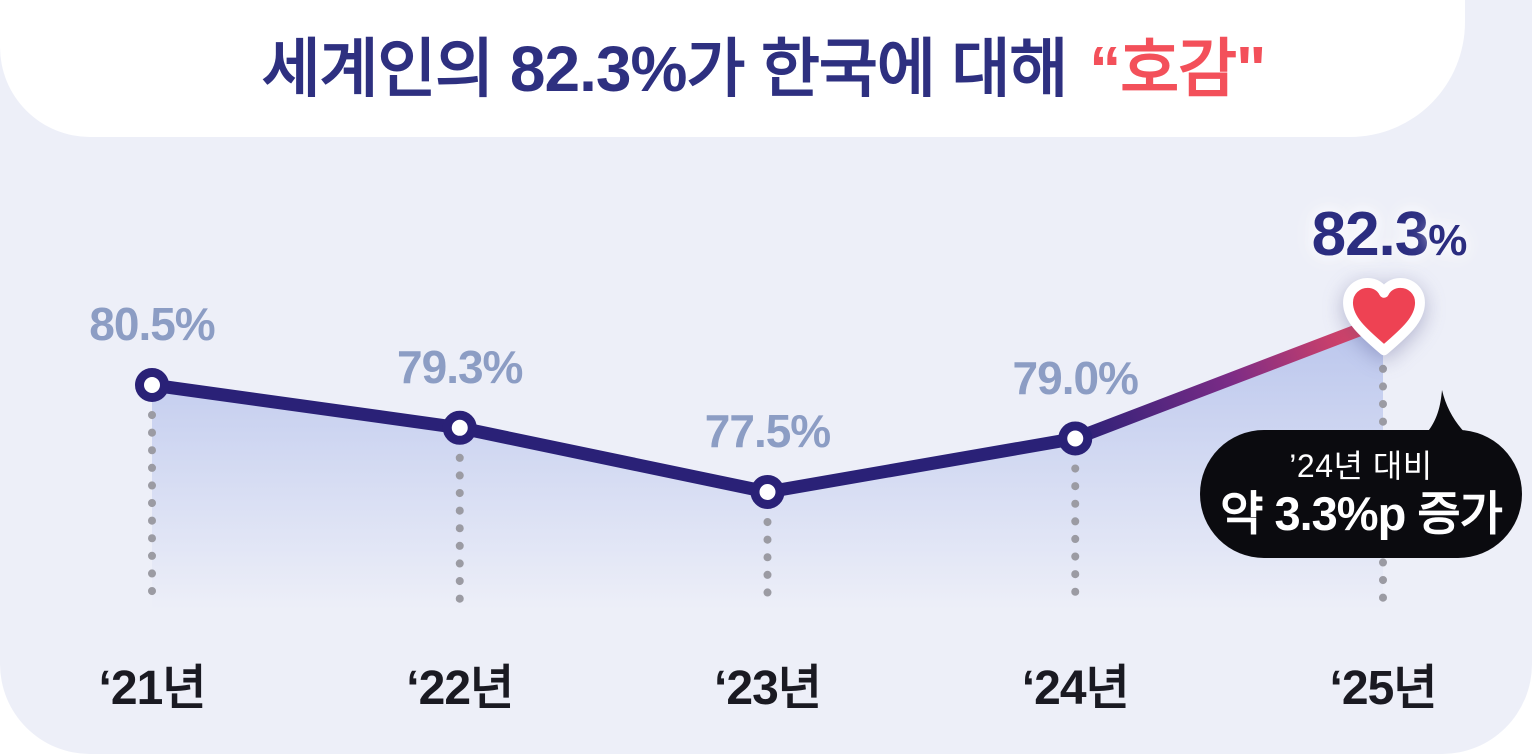 The width and height of the screenshot is (1532, 754). I want to click on page-title-main: 세계인의 82.3%가 한국에 대해, so click(665, 68).